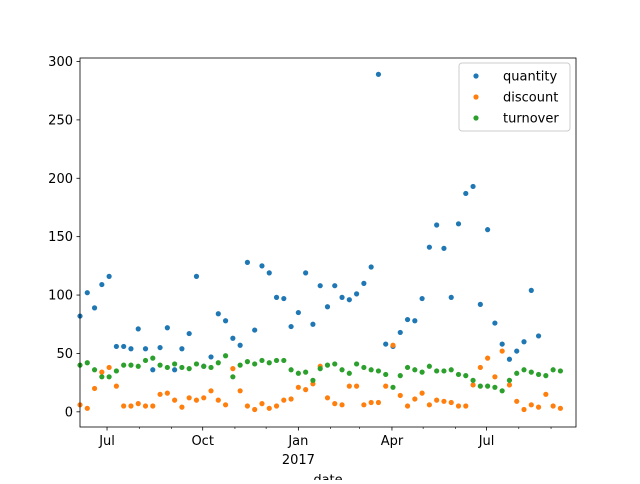  What do you see at coordinates (298, 460) in the screenshot?
I see `x-tick-sublabel: 2017` at bounding box center [298, 460].